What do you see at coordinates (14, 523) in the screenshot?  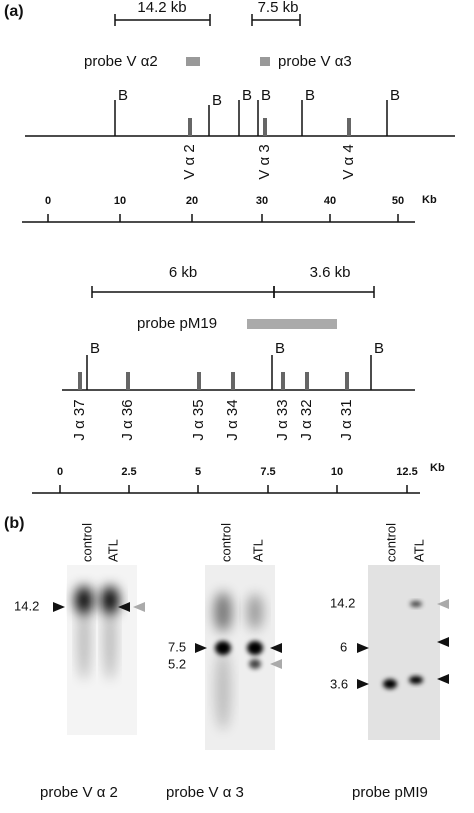 I see `panel-label: (b)` at bounding box center [14, 523].